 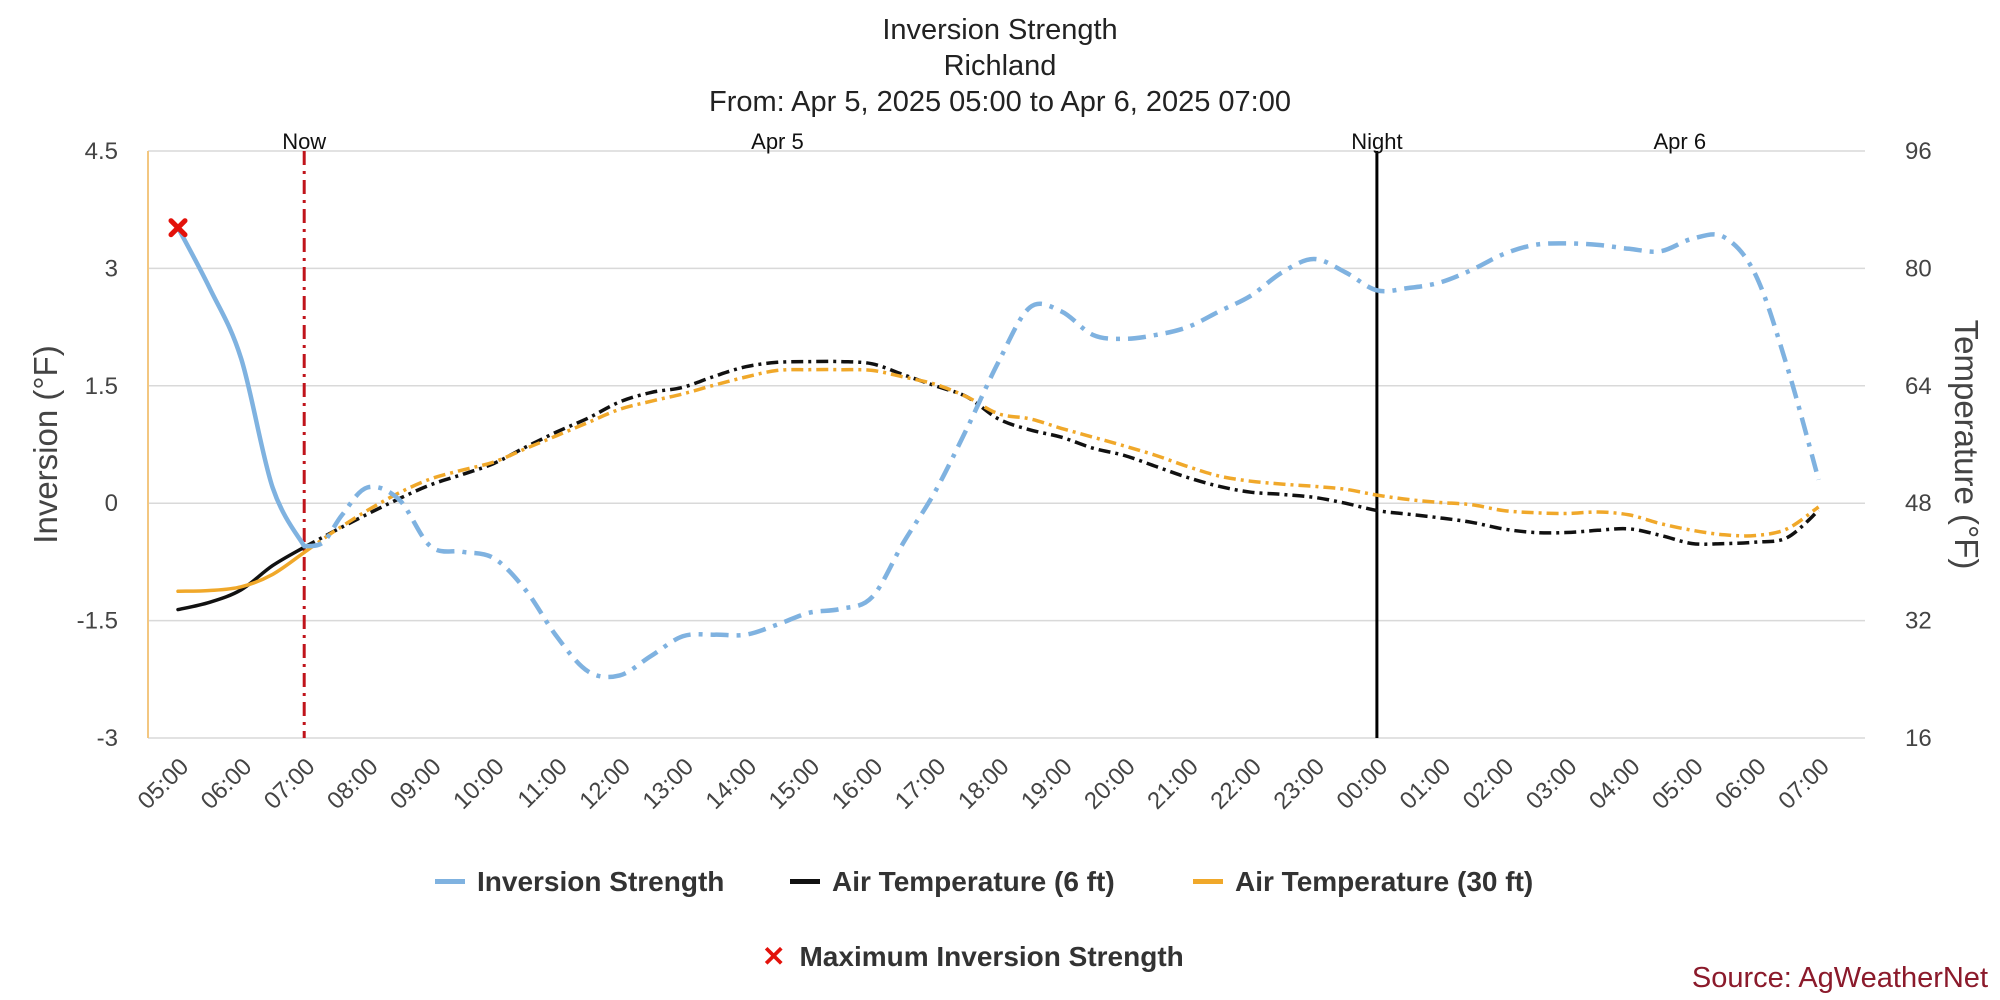 I want to click on y-right-axis-title: Temperature (°F), so click(x=1966, y=445).